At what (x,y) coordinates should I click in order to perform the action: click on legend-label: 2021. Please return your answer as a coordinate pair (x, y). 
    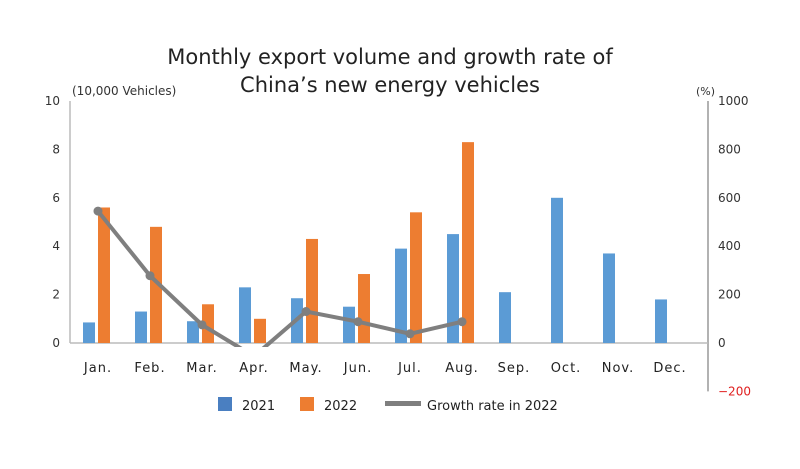
    Looking at the image, I should click on (258, 406).